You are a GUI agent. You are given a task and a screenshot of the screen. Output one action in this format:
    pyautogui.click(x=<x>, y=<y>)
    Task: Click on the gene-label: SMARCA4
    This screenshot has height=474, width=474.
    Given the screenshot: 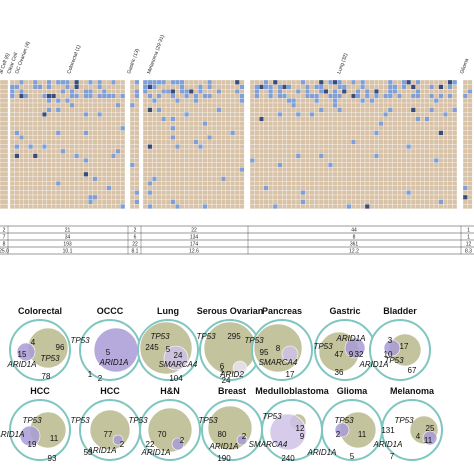 What is the action you would take?
    pyautogui.click(x=268, y=444)
    